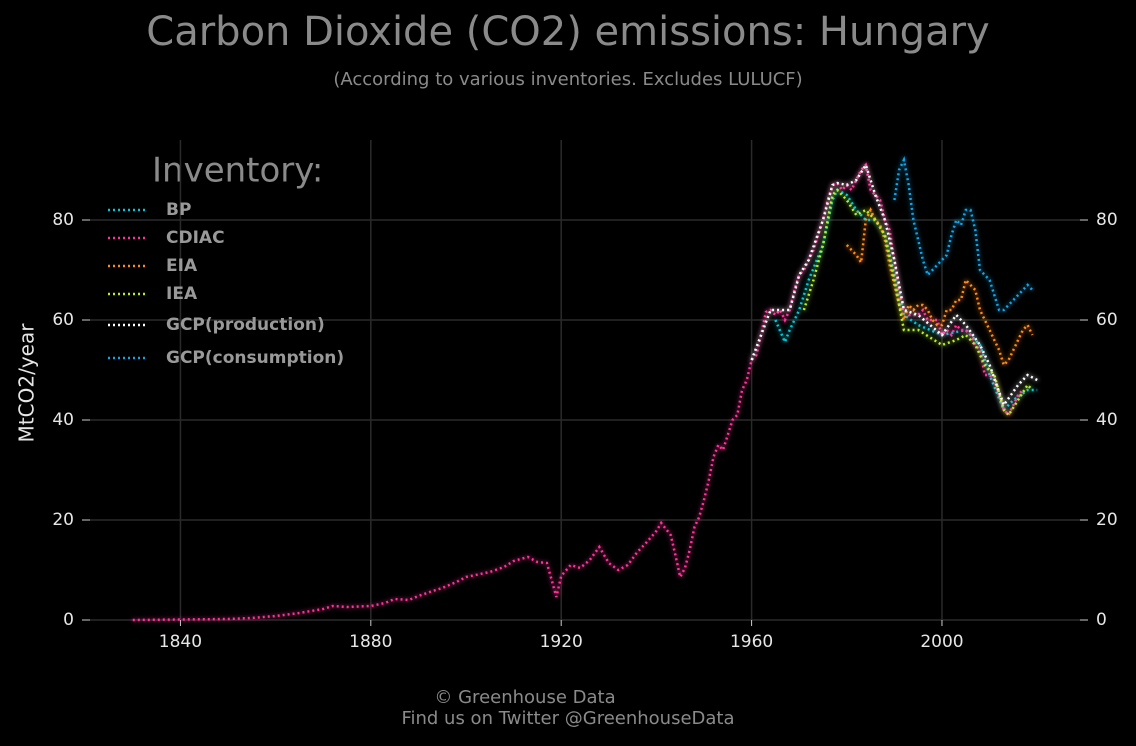  Describe the element at coordinates (524, 697) in the screenshot. I see `footer: © Greenhouse Data` at that location.